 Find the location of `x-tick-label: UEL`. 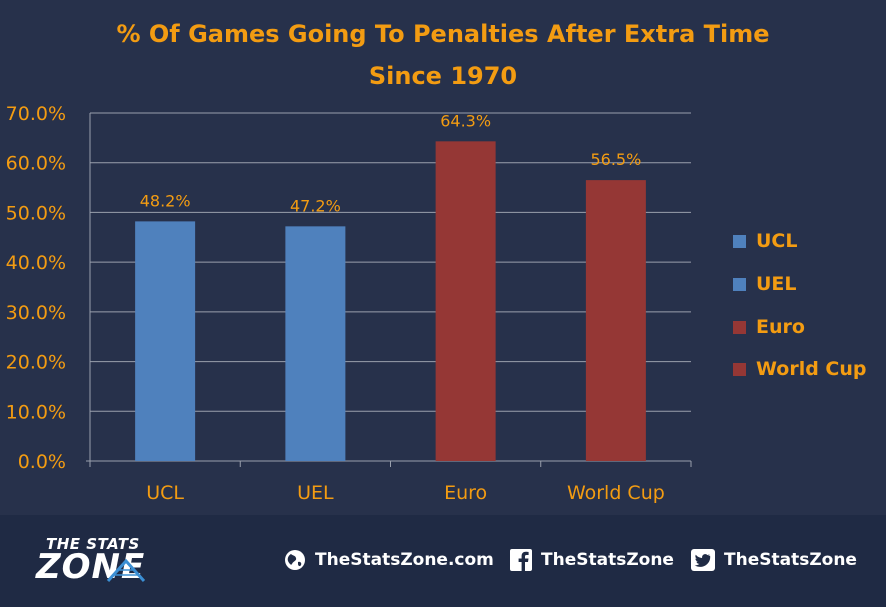

x-tick-label: UEL is located at coordinates (315, 493).